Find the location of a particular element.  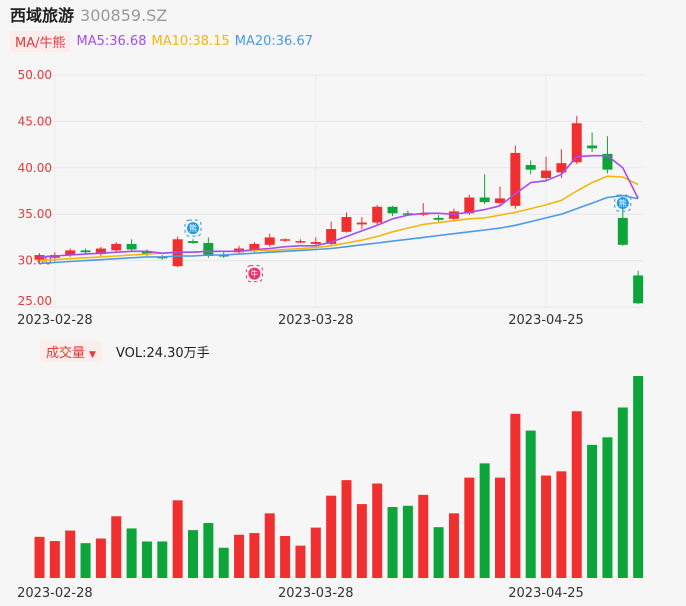

price-tick-label: 35.00 is located at coordinates (35, 214).